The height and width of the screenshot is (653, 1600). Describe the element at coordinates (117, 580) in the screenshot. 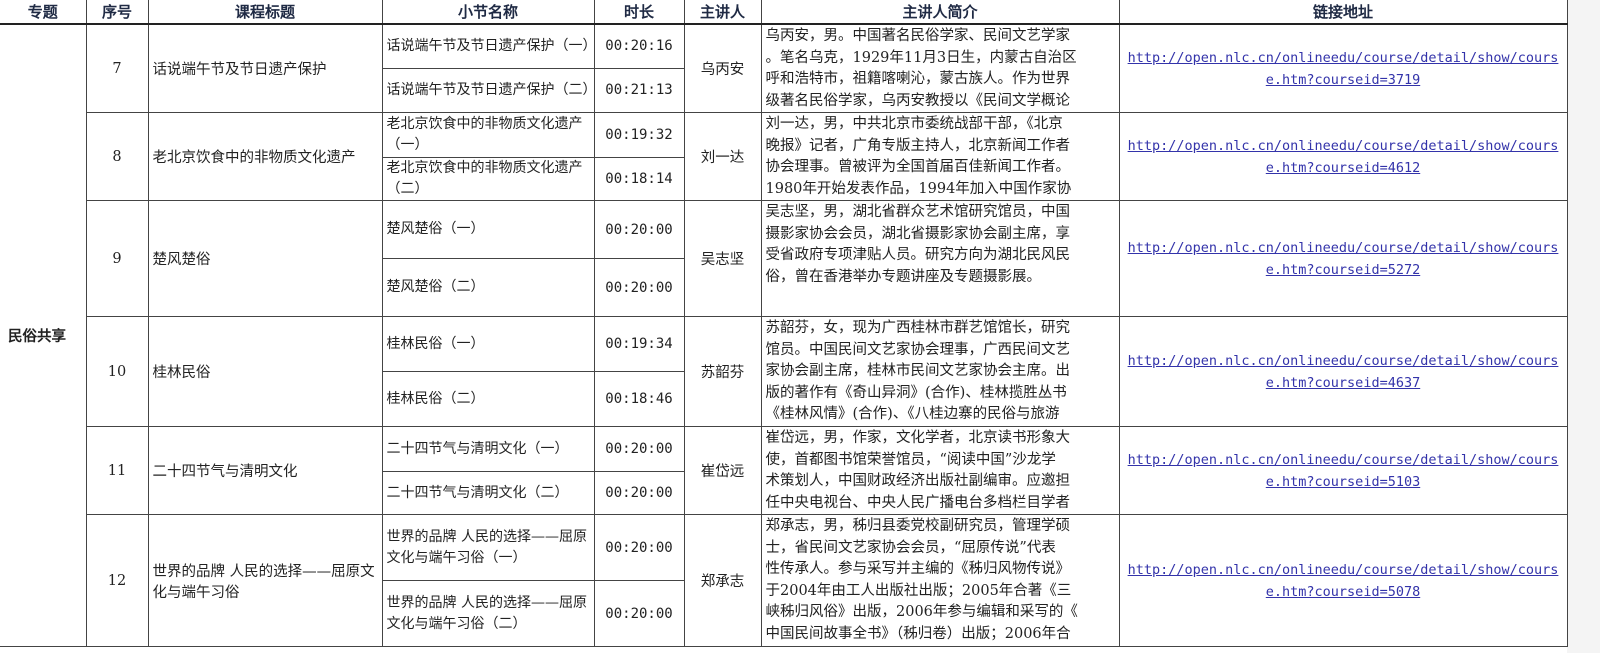

I see `course-number: 12` at that location.